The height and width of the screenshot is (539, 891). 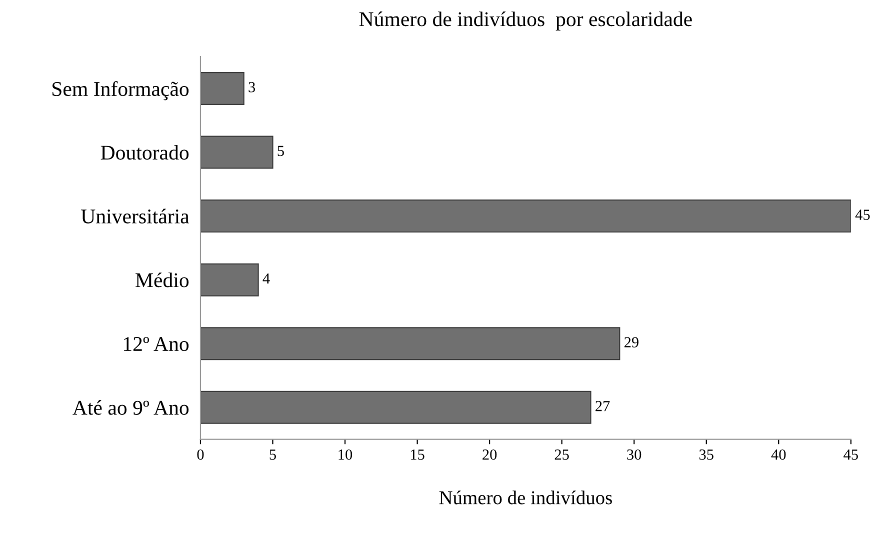 I want to click on x-tick-label: 15, so click(x=417, y=455).